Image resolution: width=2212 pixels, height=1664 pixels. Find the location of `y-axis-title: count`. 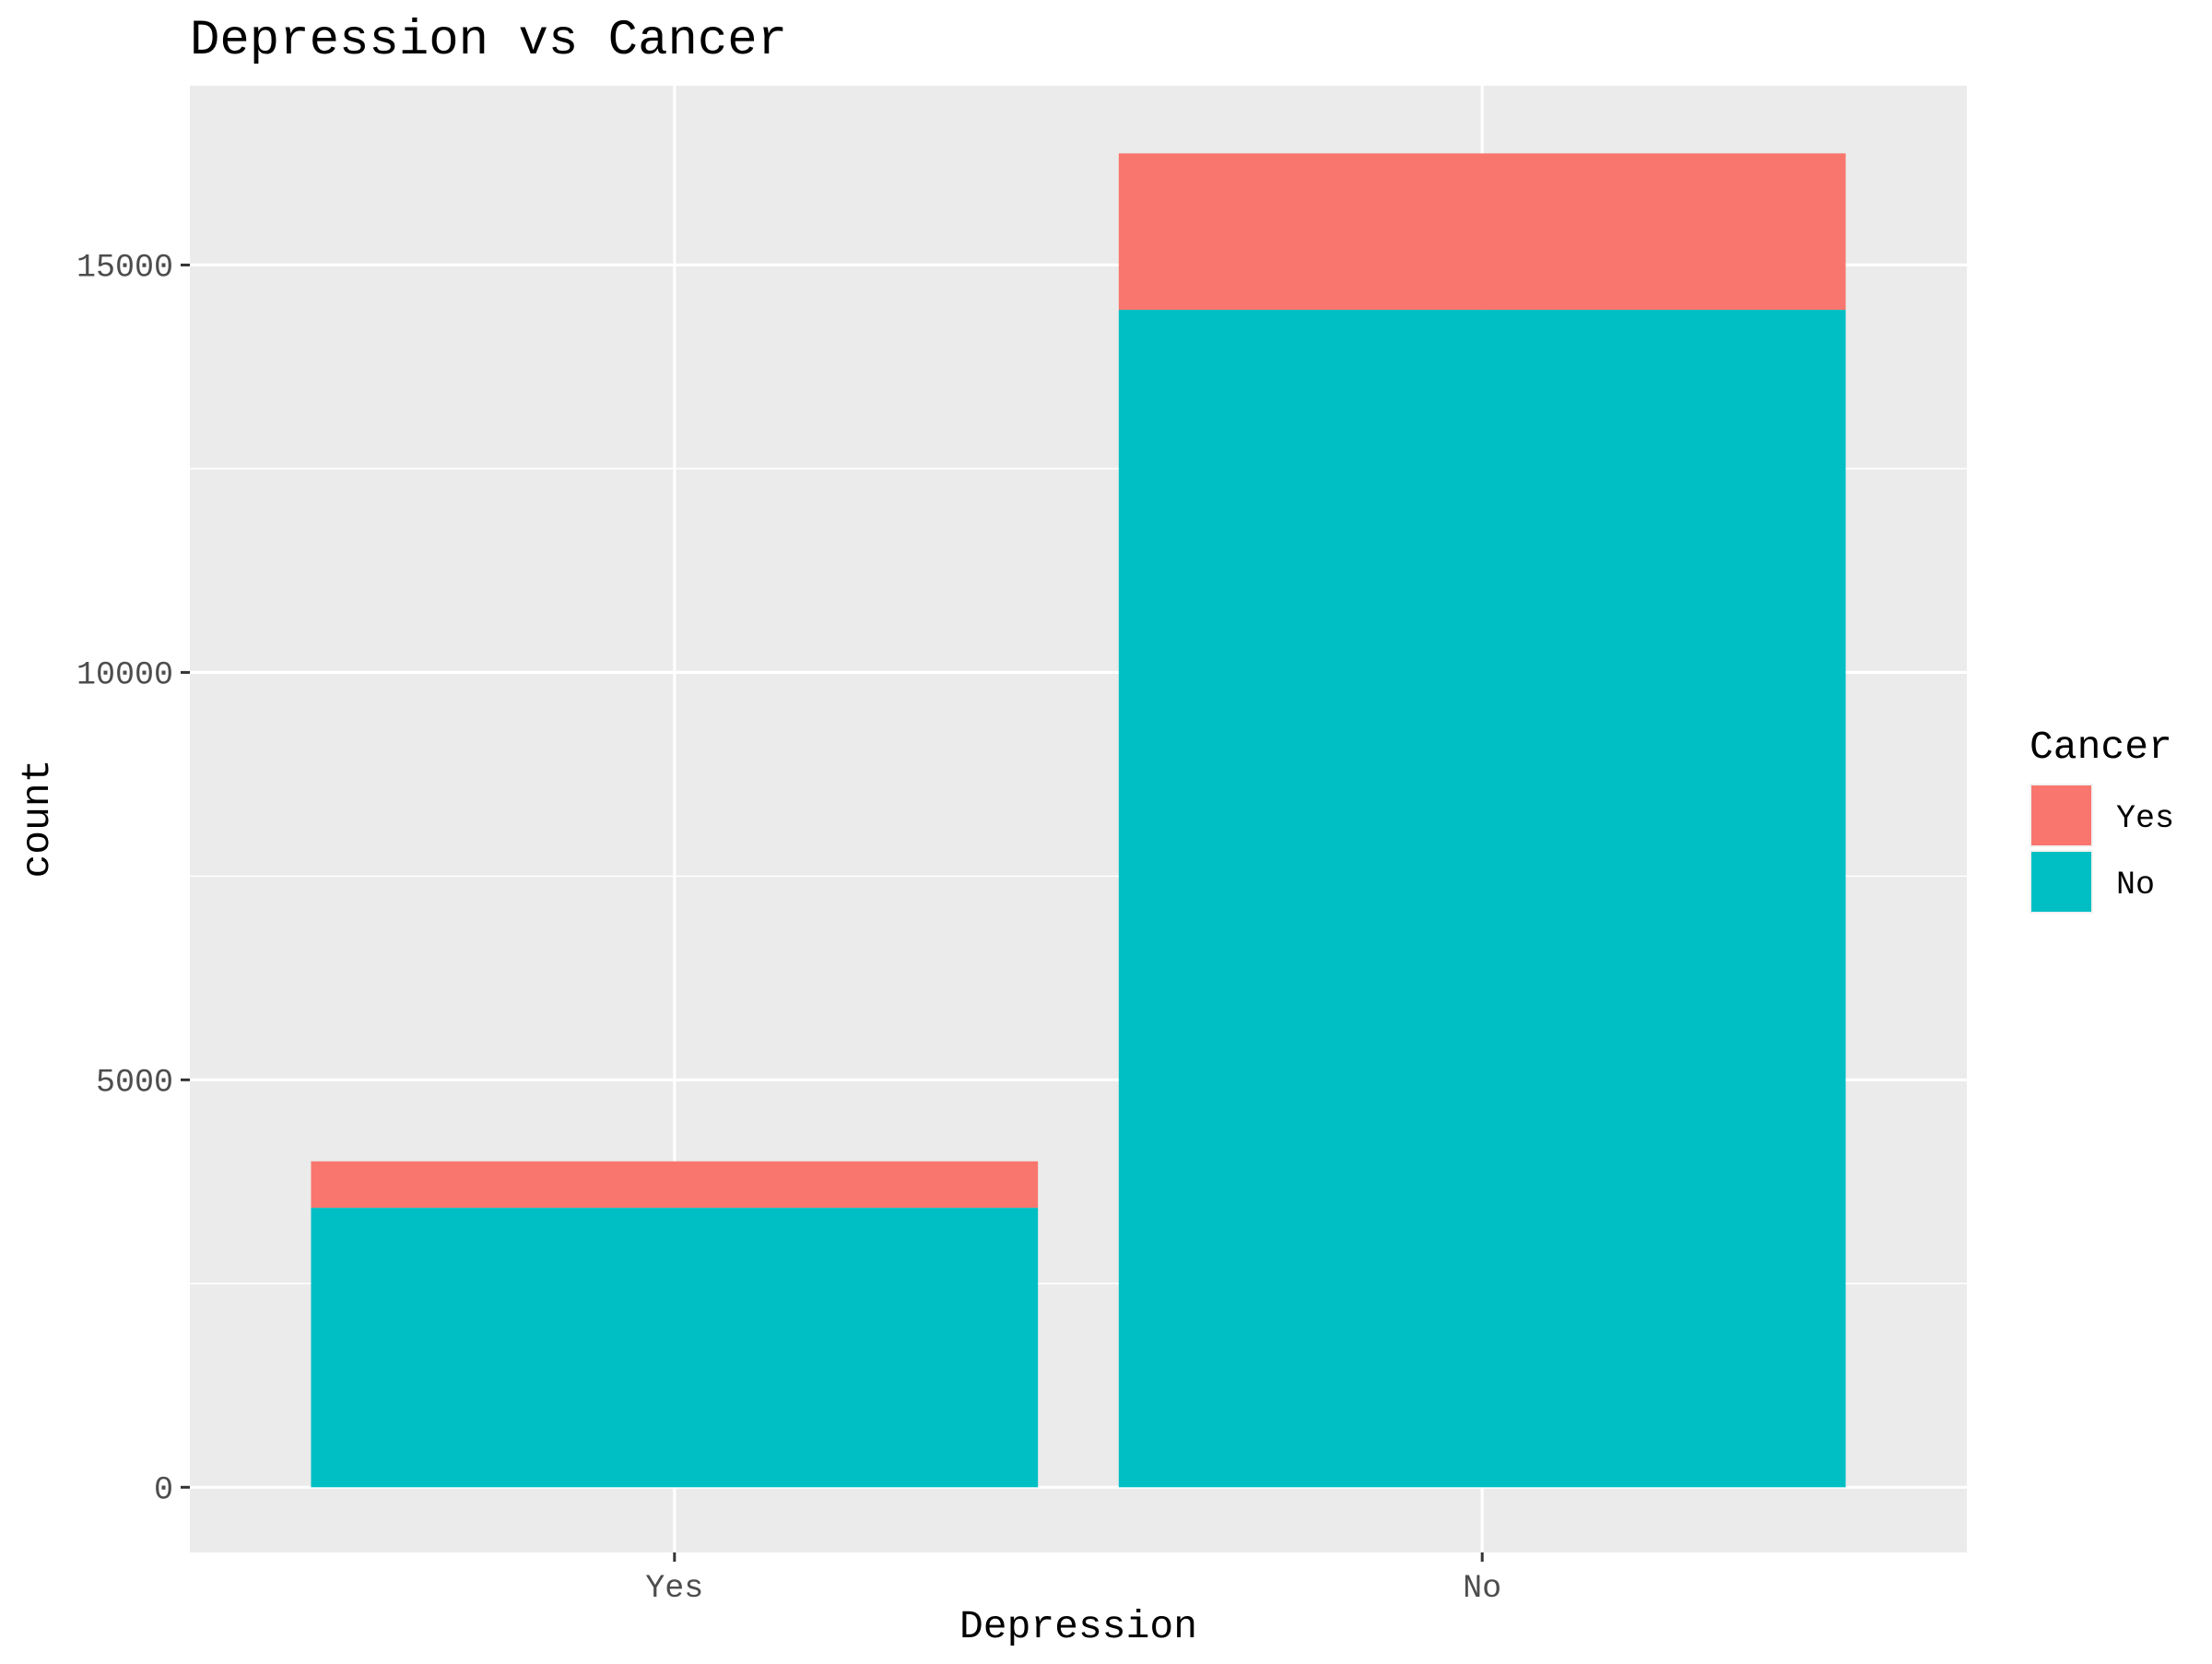

y-axis-title: count is located at coordinates (37, 818).